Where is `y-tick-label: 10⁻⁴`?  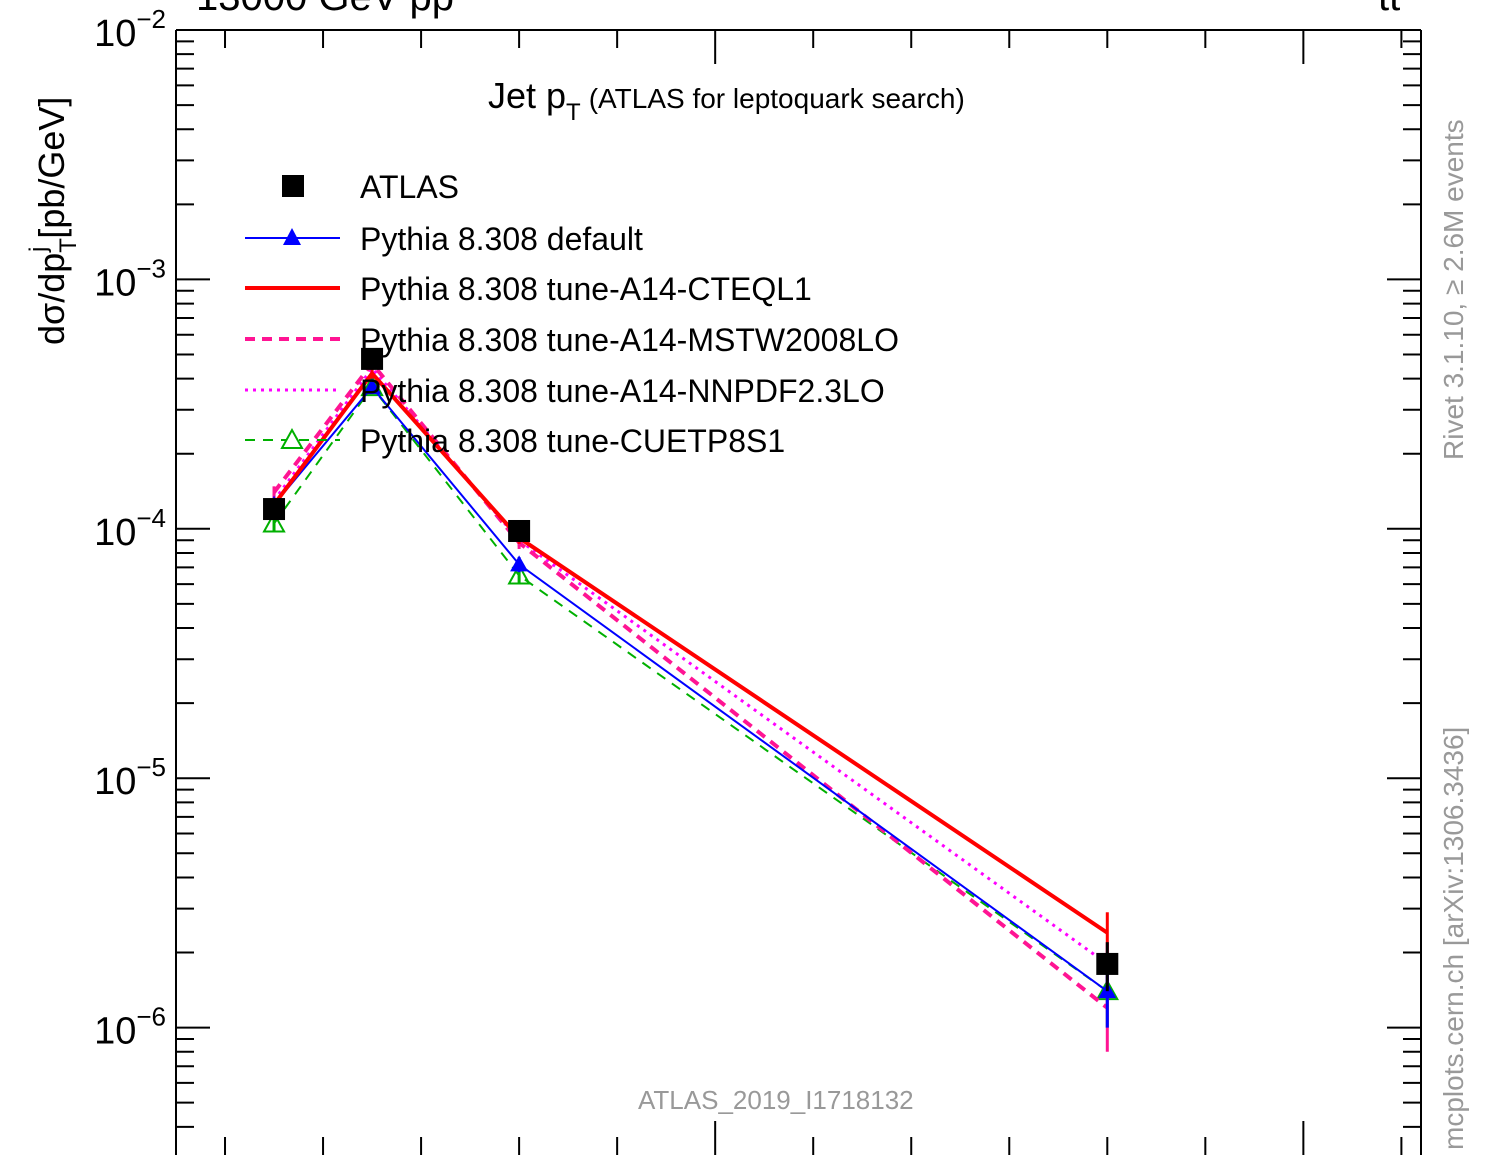
y-tick-label: 10⁻⁴ is located at coordinates (130, 528).